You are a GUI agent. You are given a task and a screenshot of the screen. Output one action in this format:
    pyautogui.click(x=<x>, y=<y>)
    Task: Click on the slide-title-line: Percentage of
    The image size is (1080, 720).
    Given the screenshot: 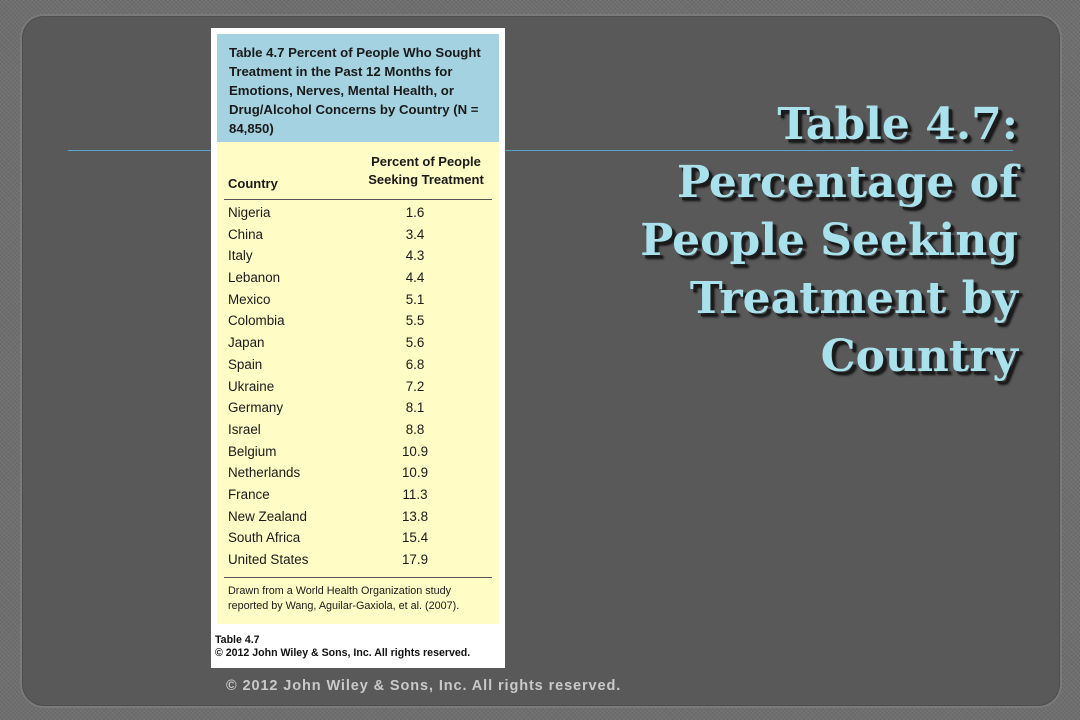 What is the action you would take?
    pyautogui.click(x=847, y=182)
    